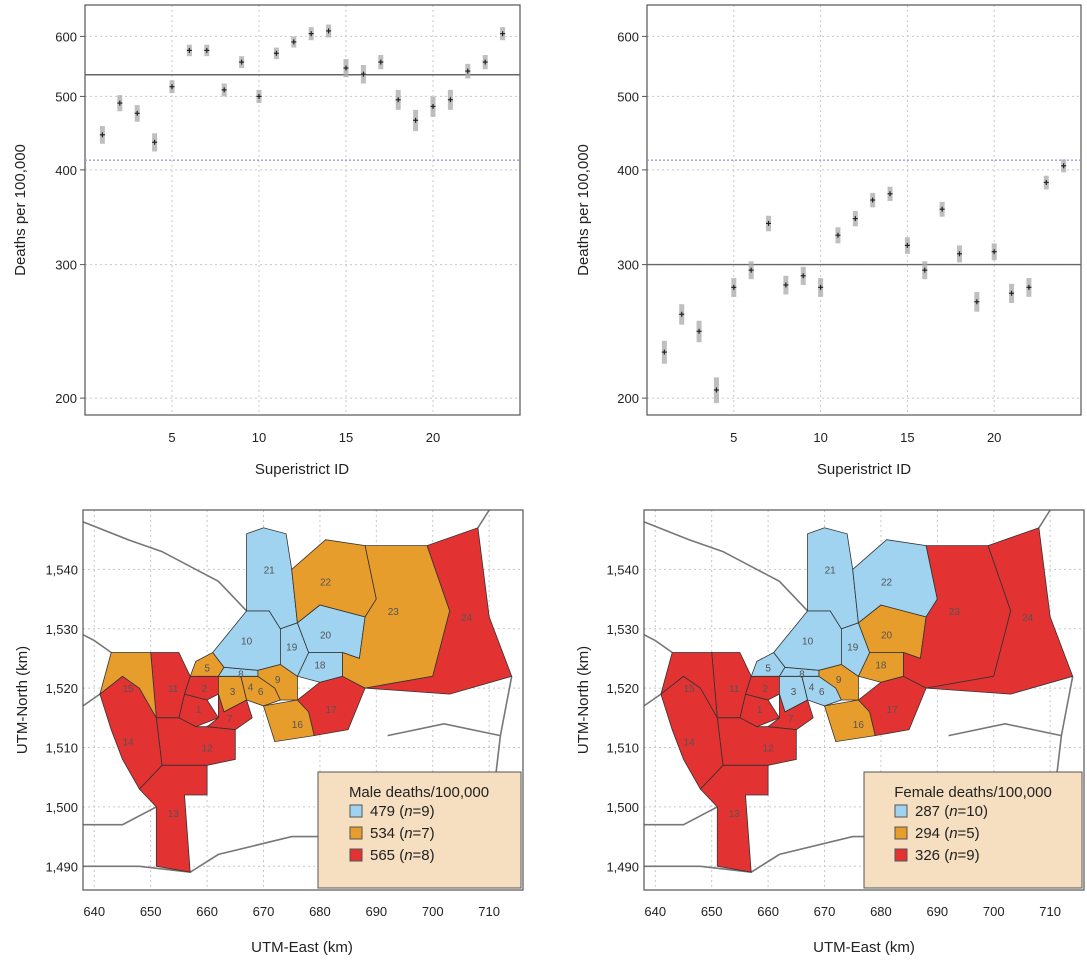 Image resolution: width=1087 pixels, height=965 pixels. Describe the element at coordinates (994, 437) in the screenshot. I see `x-tick-label: 20` at that location.